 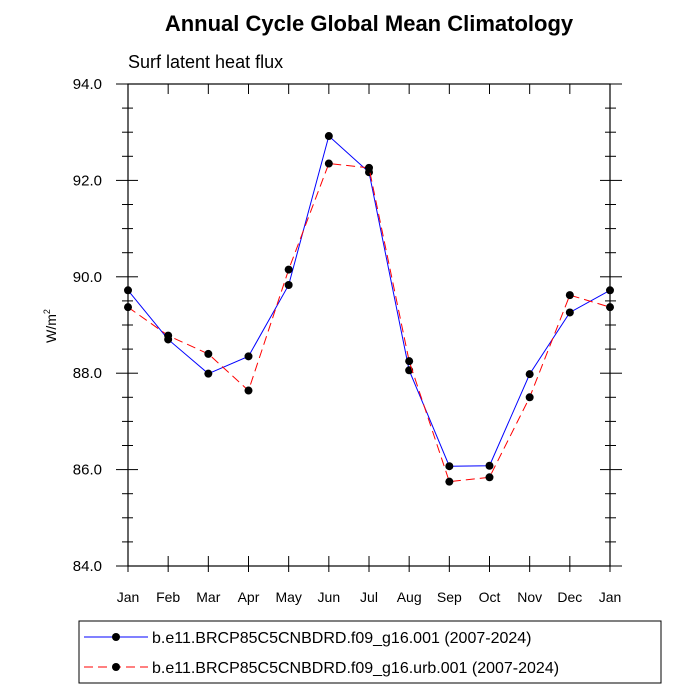 I want to click on y-axis-label-text: W/m, so click(x=51, y=328).